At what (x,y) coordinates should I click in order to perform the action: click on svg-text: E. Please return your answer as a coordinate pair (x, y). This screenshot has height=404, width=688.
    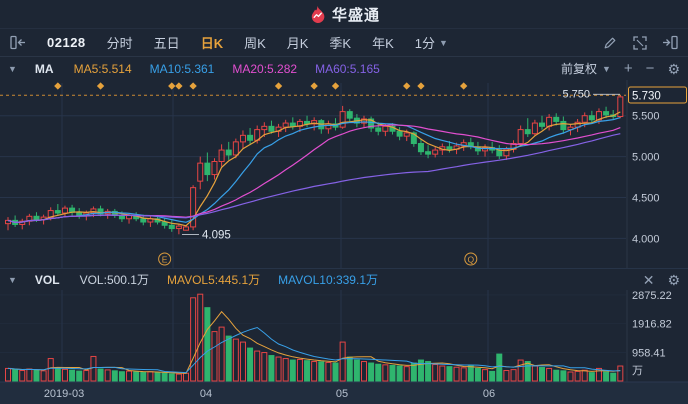
    Looking at the image, I should click on (165, 260).